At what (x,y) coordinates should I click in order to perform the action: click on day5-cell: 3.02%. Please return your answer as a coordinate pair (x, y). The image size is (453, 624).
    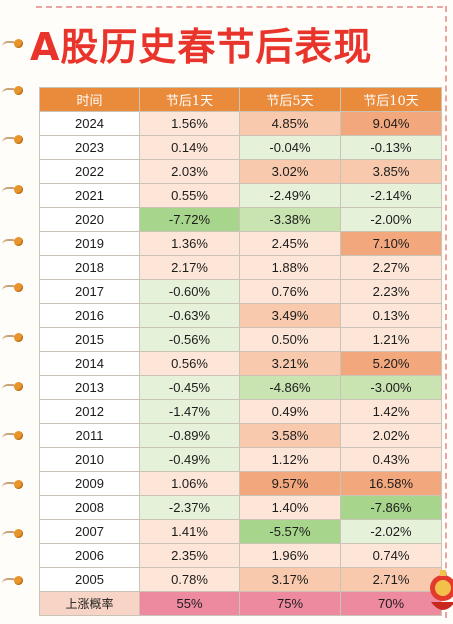
    Looking at the image, I should click on (290, 171).